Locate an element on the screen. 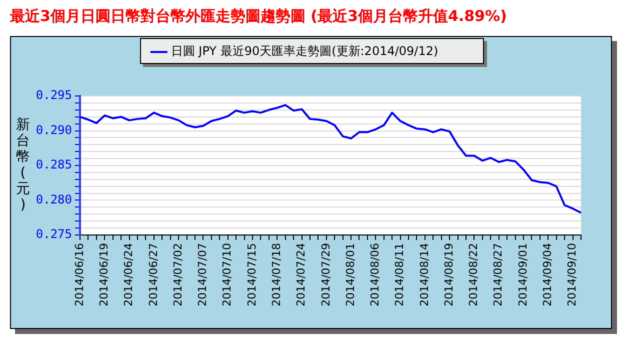 This screenshot has height=345, width=623. x-tick-label: 2014/06/16 is located at coordinates (79, 274).